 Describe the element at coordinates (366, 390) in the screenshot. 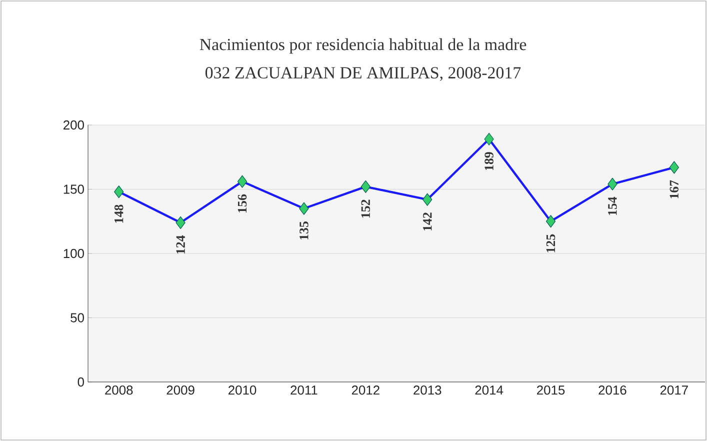

I see `x-tick-label: 2012` at that location.